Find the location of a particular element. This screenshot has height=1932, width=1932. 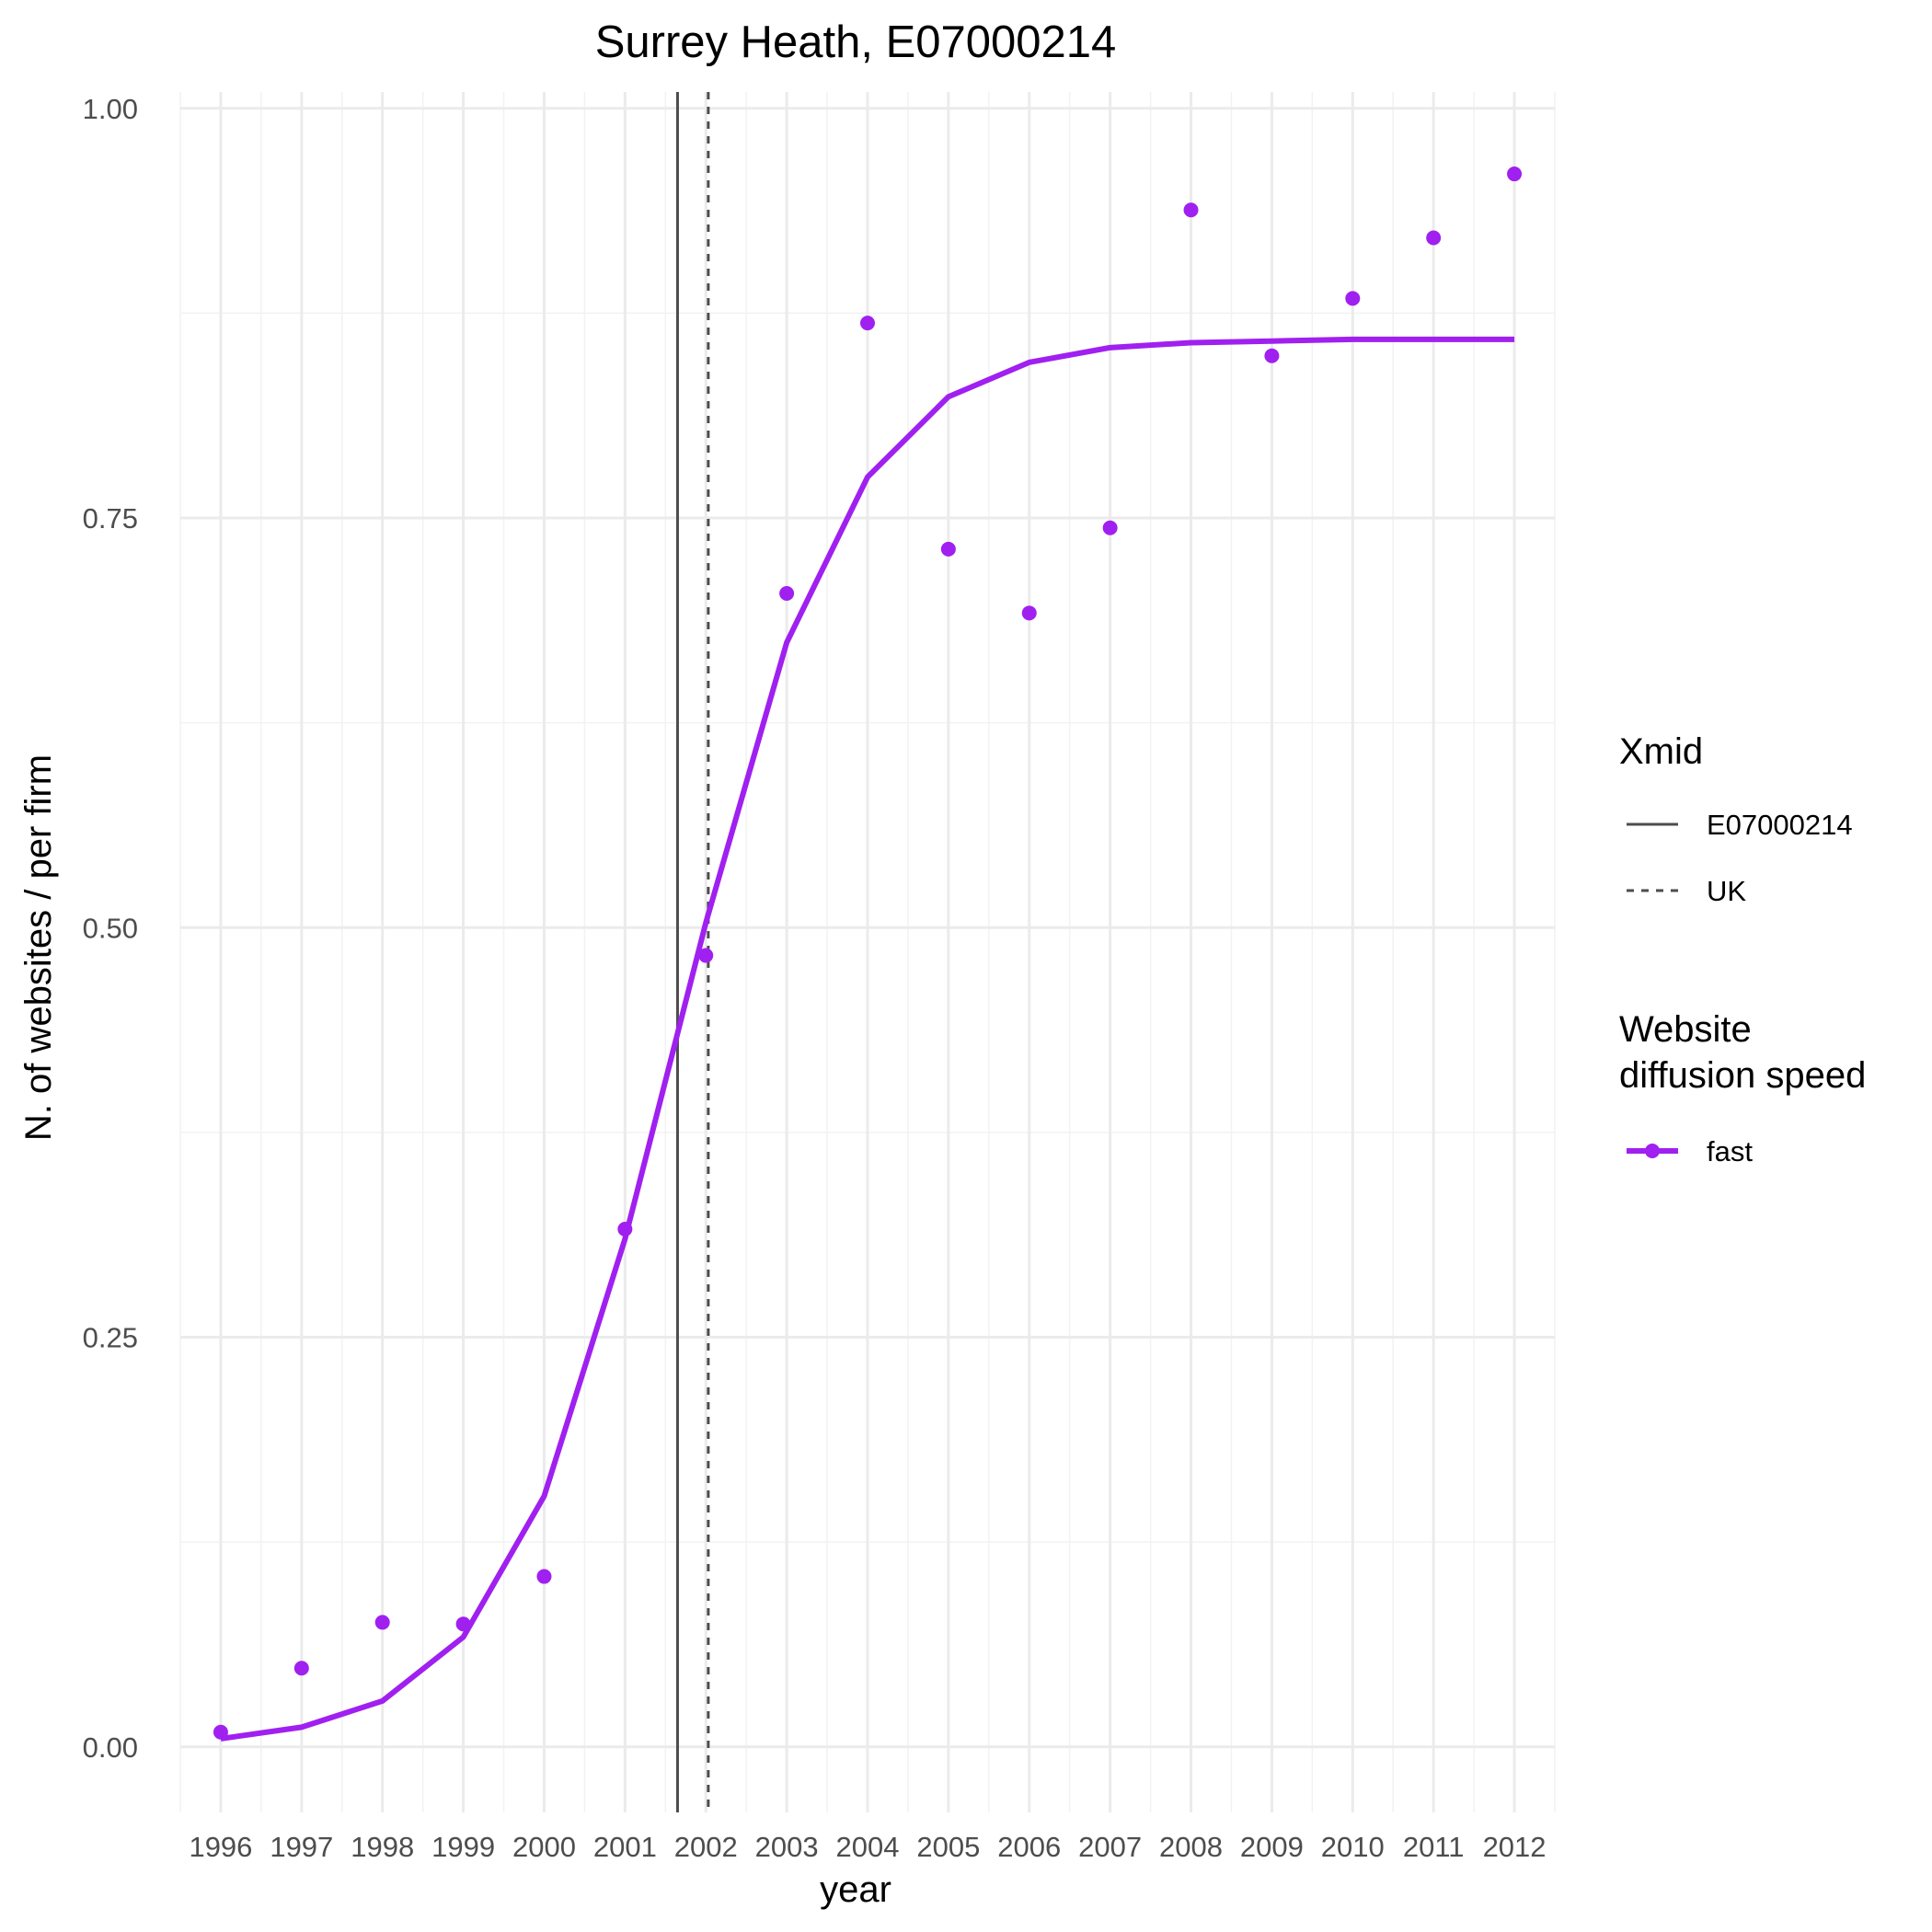

y-tick-label: 0.75 is located at coordinates (110, 518).